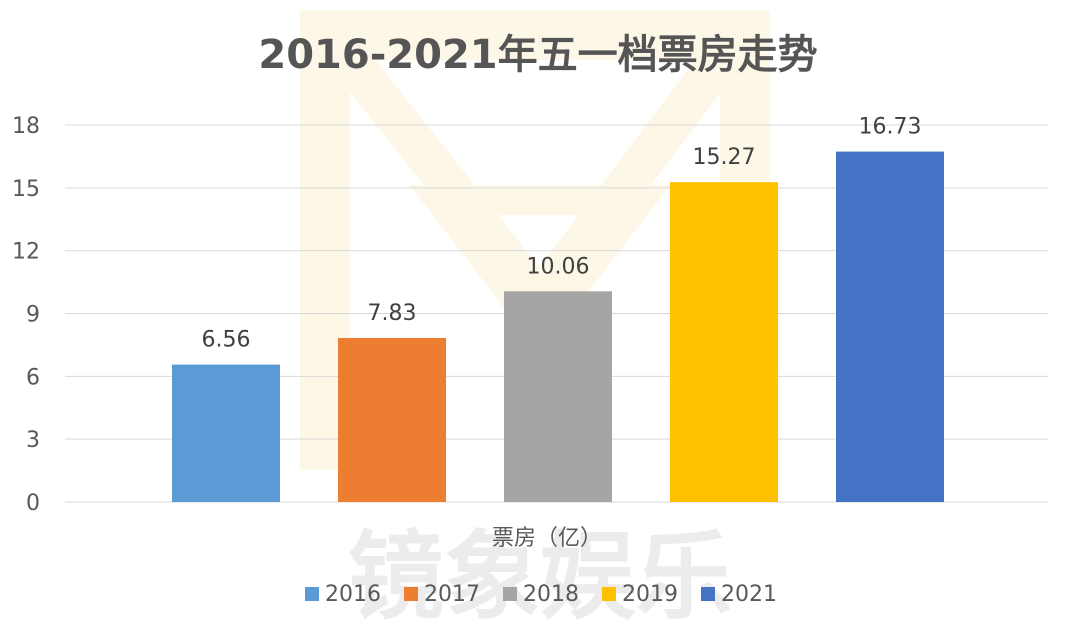  Describe the element at coordinates (890, 327) in the screenshot. I see `bar-2021` at that location.